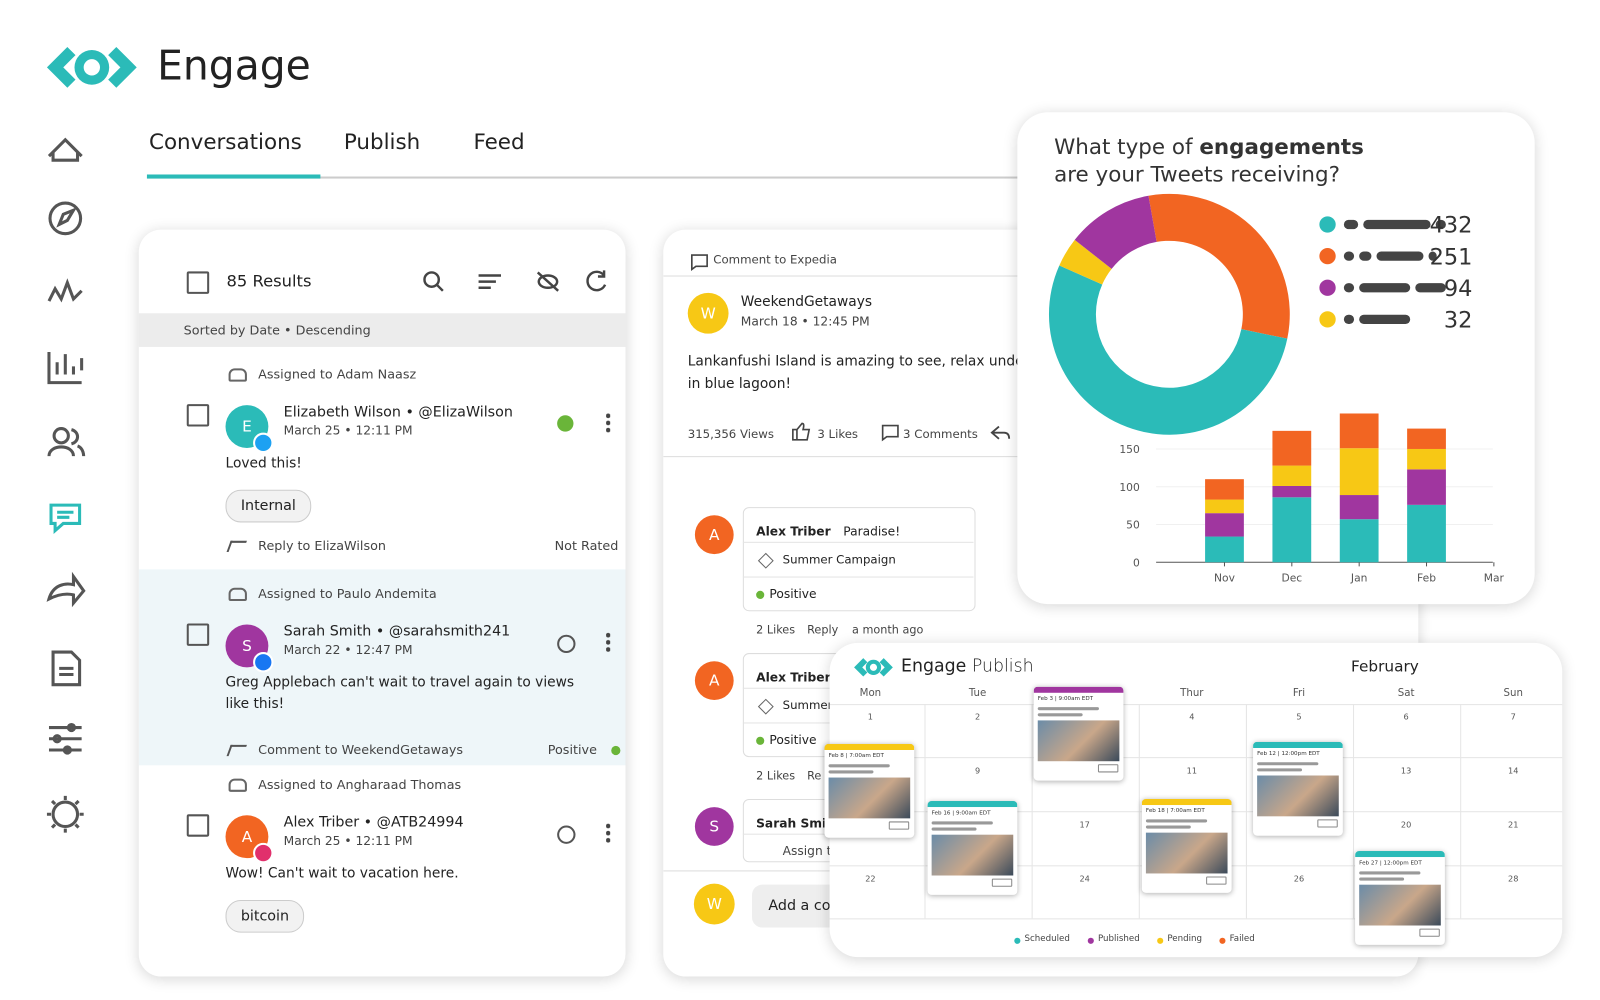 Image resolution: width=1600 pixels, height=1000 pixels. I want to click on post-time: Feb 18 | 7:00am EDT, so click(1175, 811).